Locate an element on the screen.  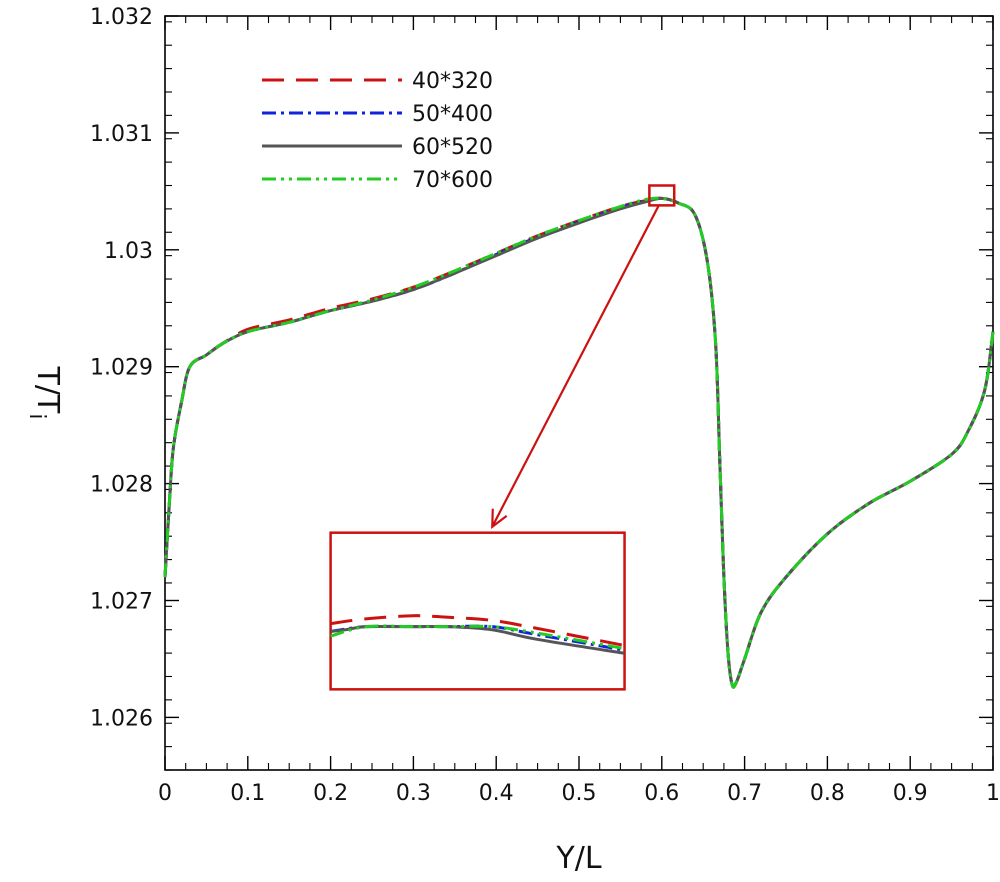
legend-label: 70*600 is located at coordinates (452, 180).